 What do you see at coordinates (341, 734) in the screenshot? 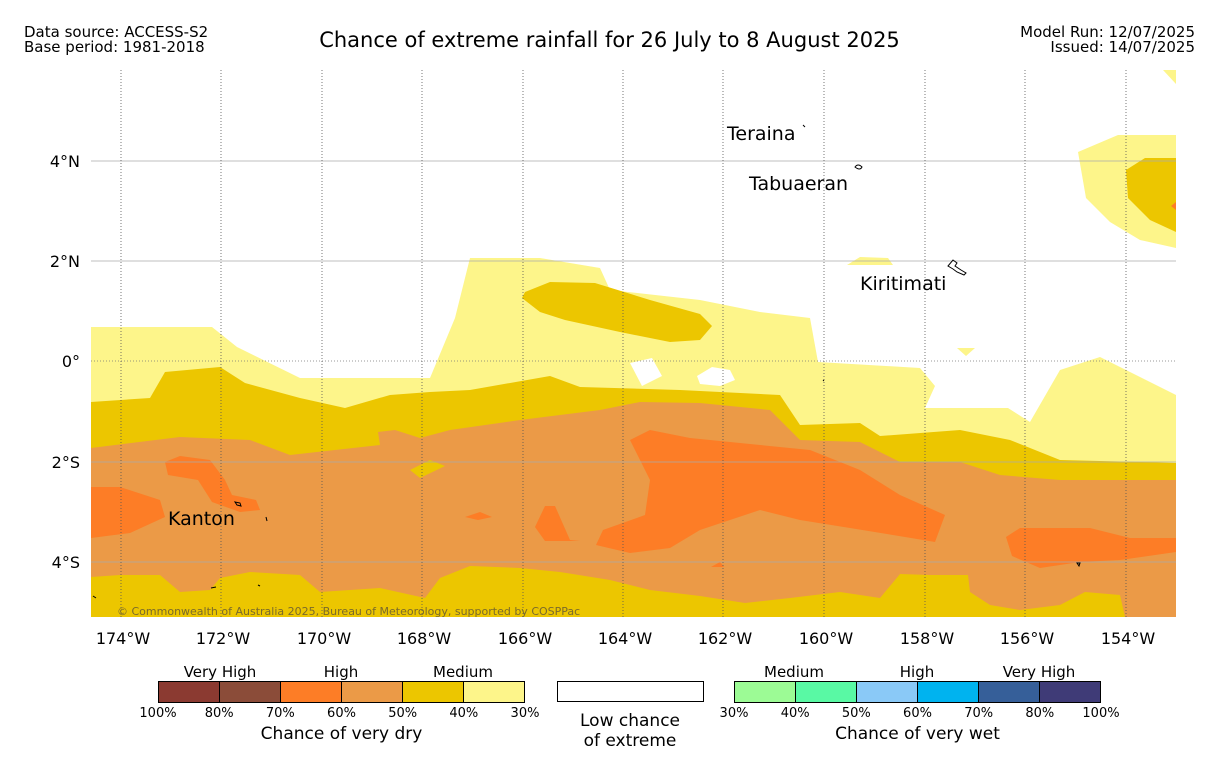
I see `dry-caption: Chance of very dry` at bounding box center [341, 734].